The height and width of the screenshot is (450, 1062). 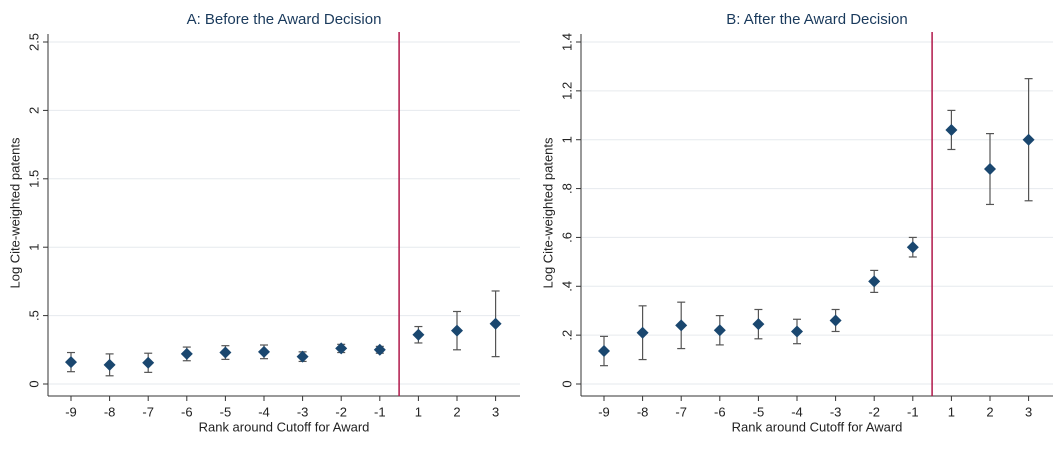 What do you see at coordinates (566, 286) in the screenshot?
I see `y-tick-label: .4` at bounding box center [566, 286].